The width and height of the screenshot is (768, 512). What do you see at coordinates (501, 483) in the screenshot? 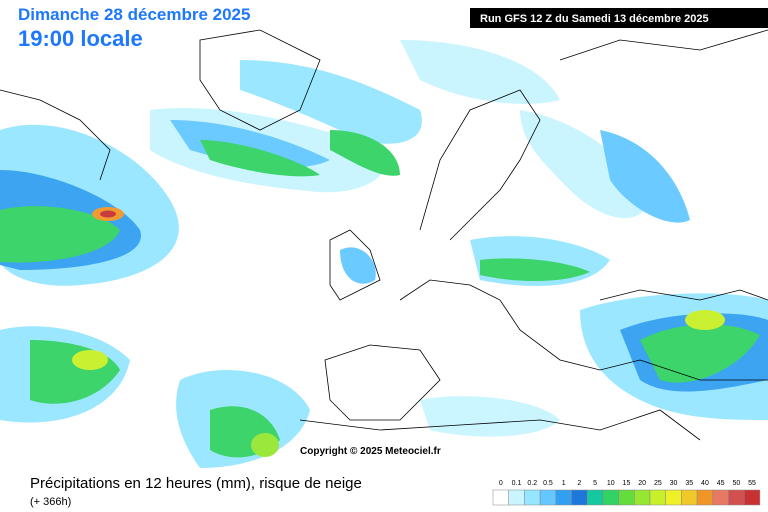
I see `legend-label: 0` at bounding box center [501, 483].